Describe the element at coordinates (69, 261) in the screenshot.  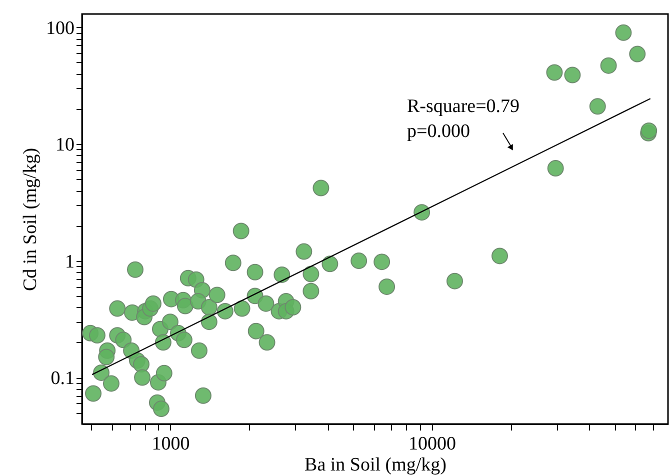
I see `y-tick-label: 1` at that location.